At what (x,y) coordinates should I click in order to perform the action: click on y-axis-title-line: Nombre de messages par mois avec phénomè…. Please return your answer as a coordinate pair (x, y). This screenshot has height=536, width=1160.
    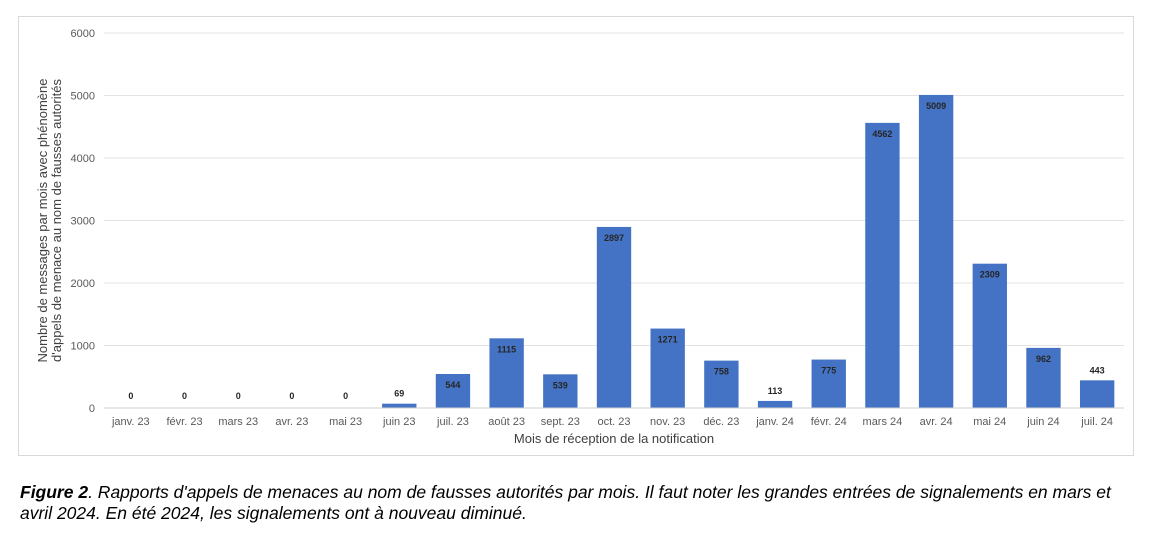
    Looking at the image, I should click on (42, 221).